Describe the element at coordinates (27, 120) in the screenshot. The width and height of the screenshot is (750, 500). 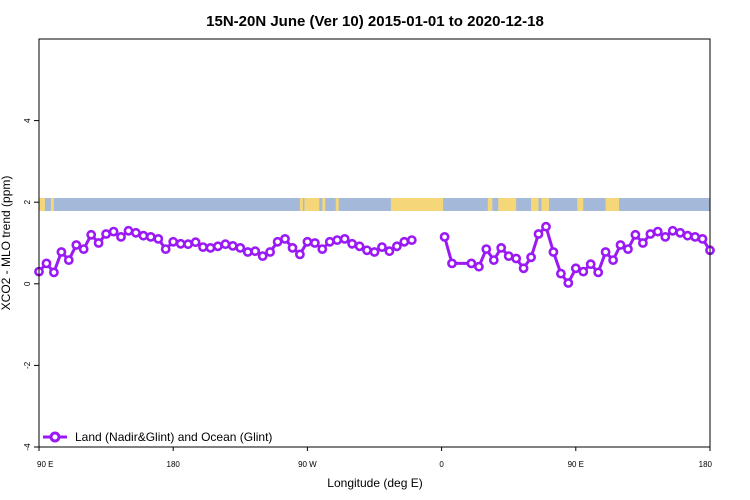
I see `y-tick-label: 4` at that location.